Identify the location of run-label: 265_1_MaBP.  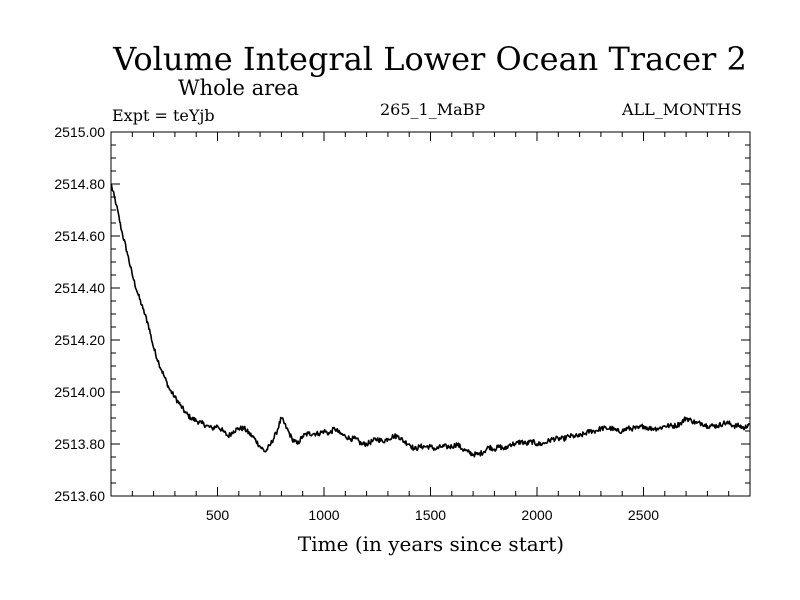
(433, 109).